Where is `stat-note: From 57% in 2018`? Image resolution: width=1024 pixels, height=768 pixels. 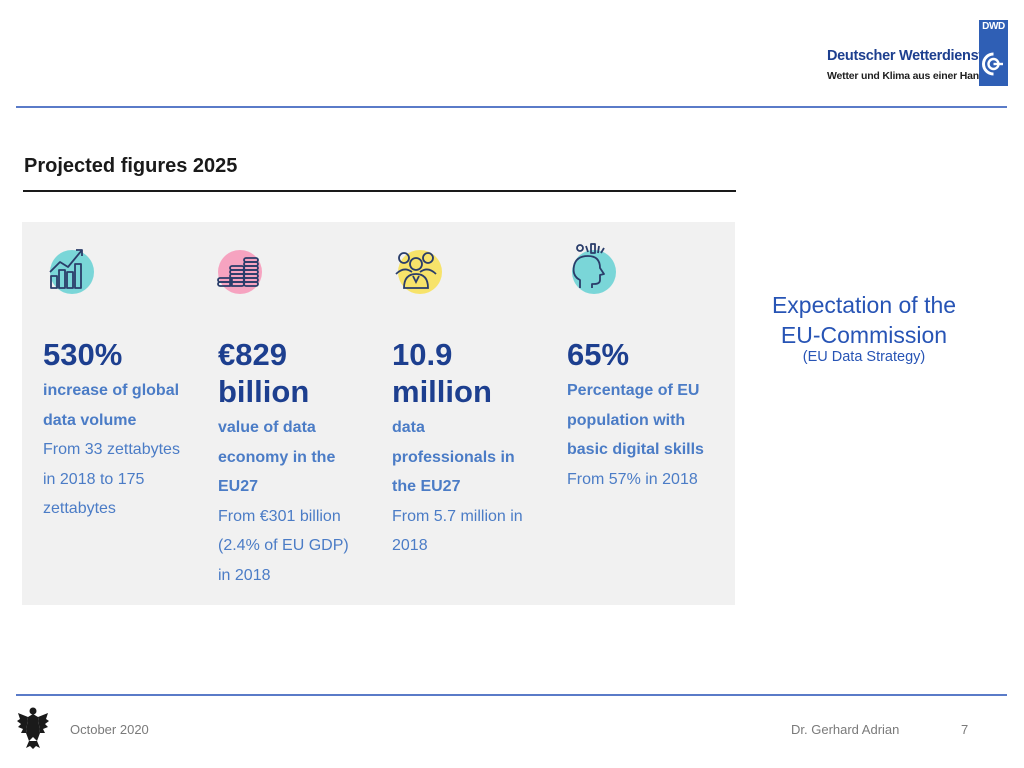 stat-note: From 57% in 2018 is located at coordinates (632, 479).